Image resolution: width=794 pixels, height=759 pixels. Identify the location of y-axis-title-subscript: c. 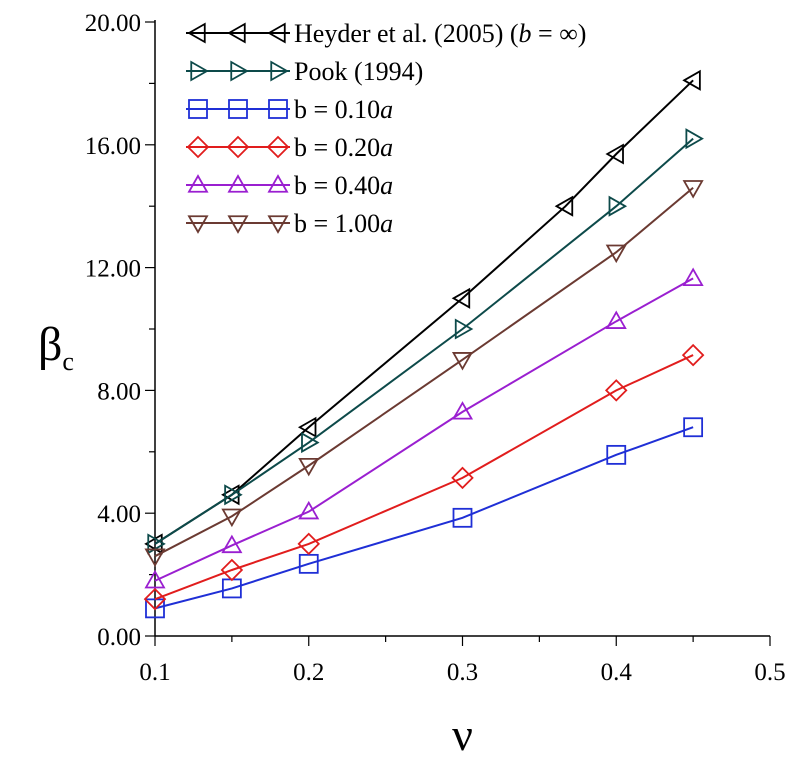
(68, 361).